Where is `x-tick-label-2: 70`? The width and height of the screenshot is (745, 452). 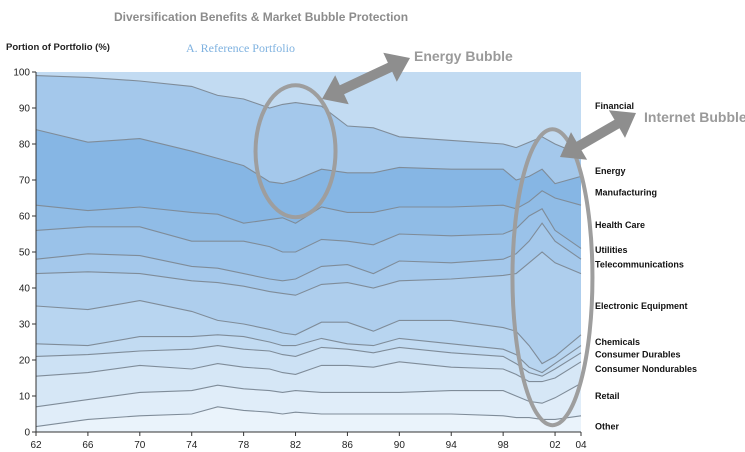 x-tick-label-2: 70 is located at coordinates (140, 445).